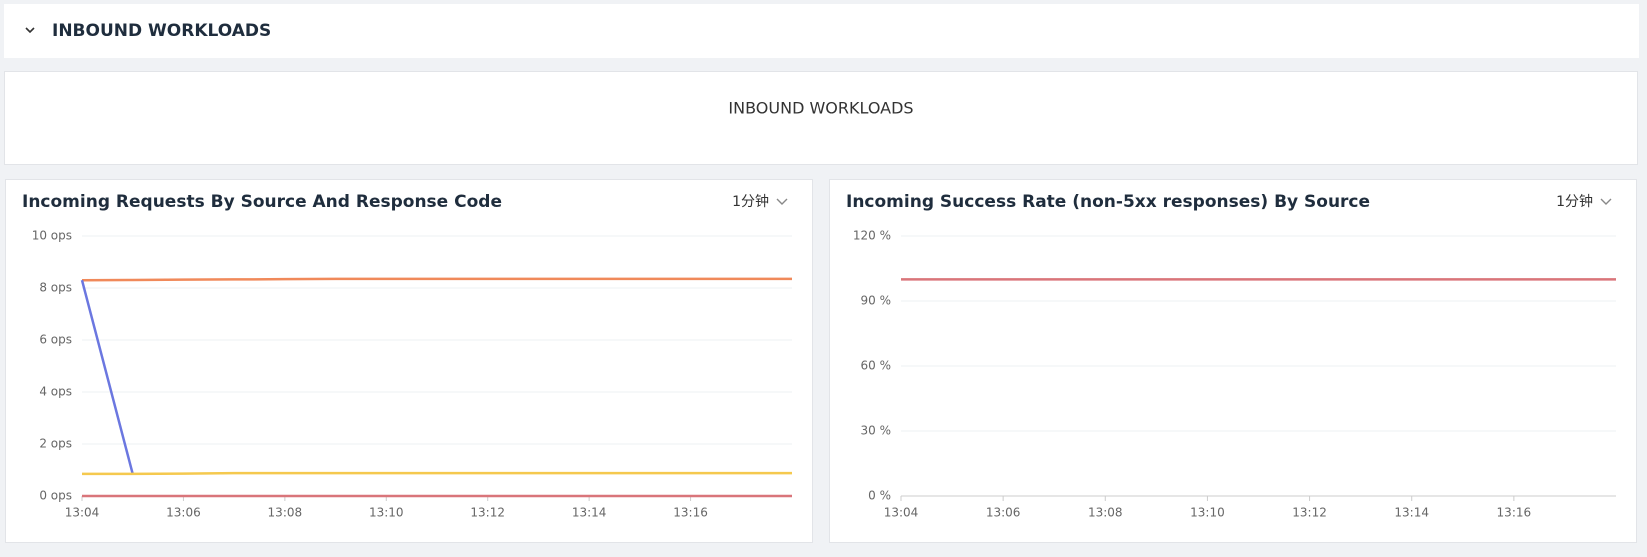 The image size is (1647, 557). I want to click on chevron, so click(30, 30).